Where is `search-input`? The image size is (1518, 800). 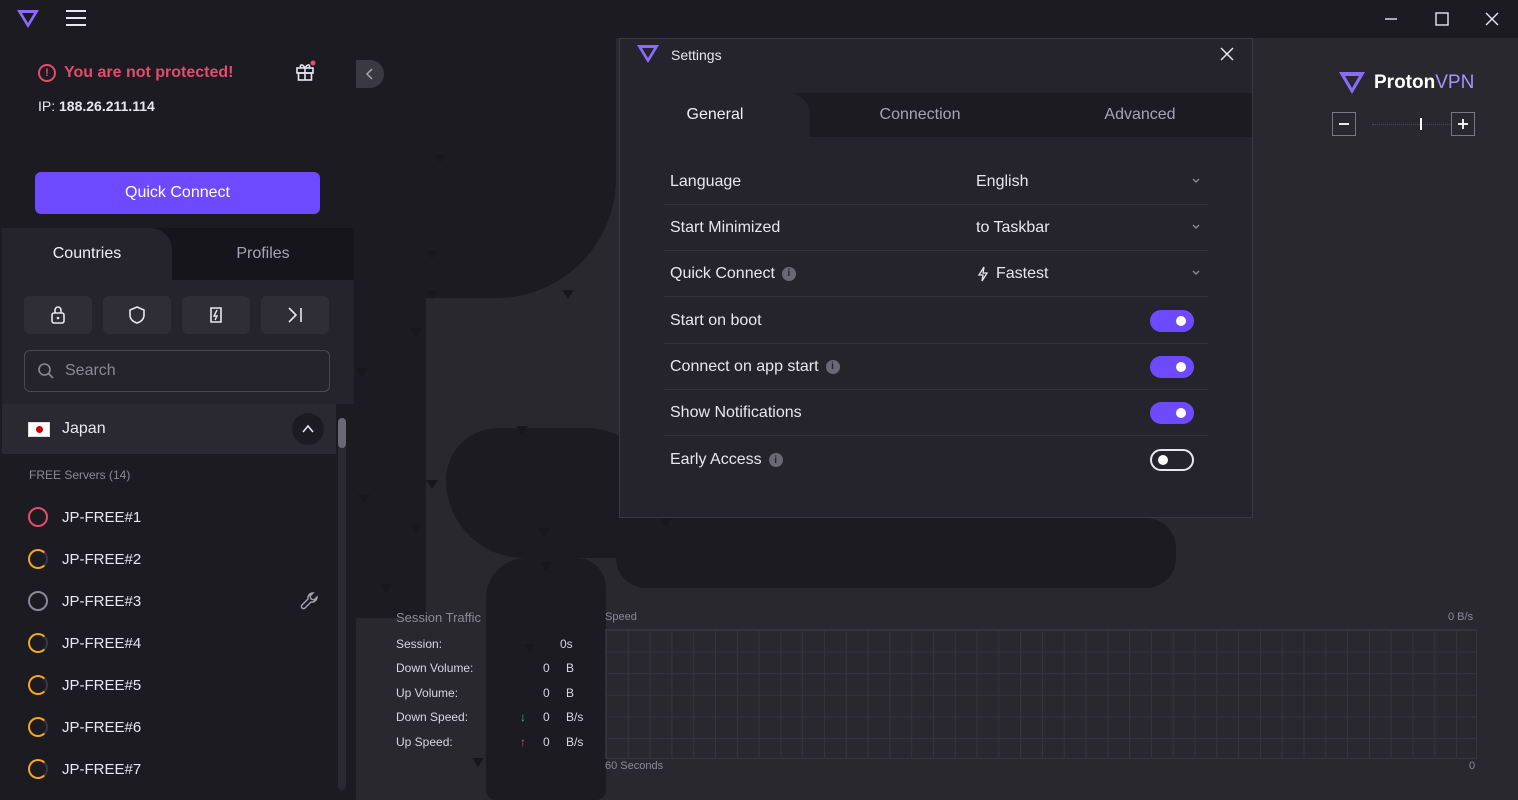 search-input is located at coordinates (185, 371).